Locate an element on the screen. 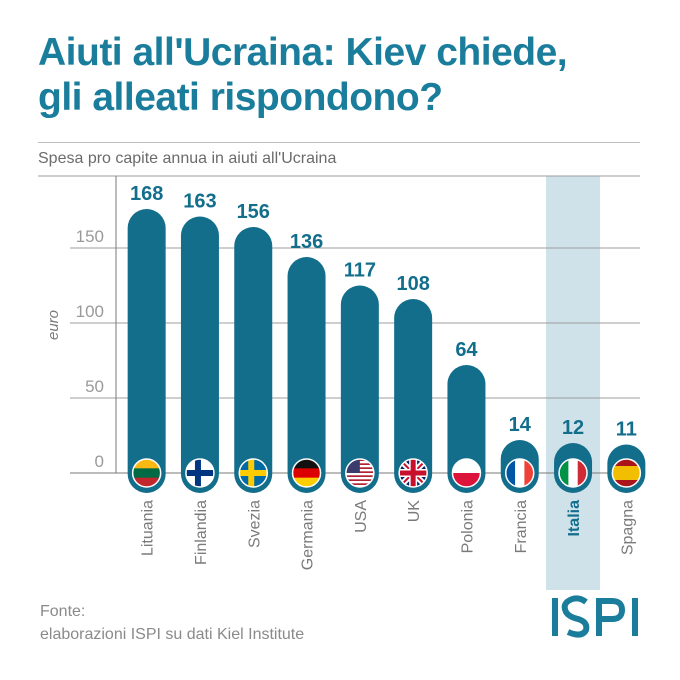  x-tick-label-spagna: Spagna is located at coordinates (627, 527).